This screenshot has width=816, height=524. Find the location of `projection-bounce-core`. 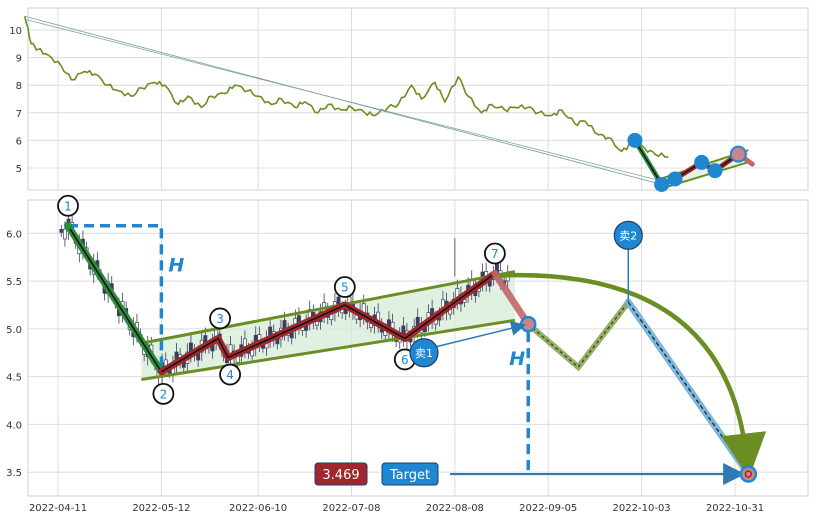

projection-bounce-core is located at coordinates (578, 334).